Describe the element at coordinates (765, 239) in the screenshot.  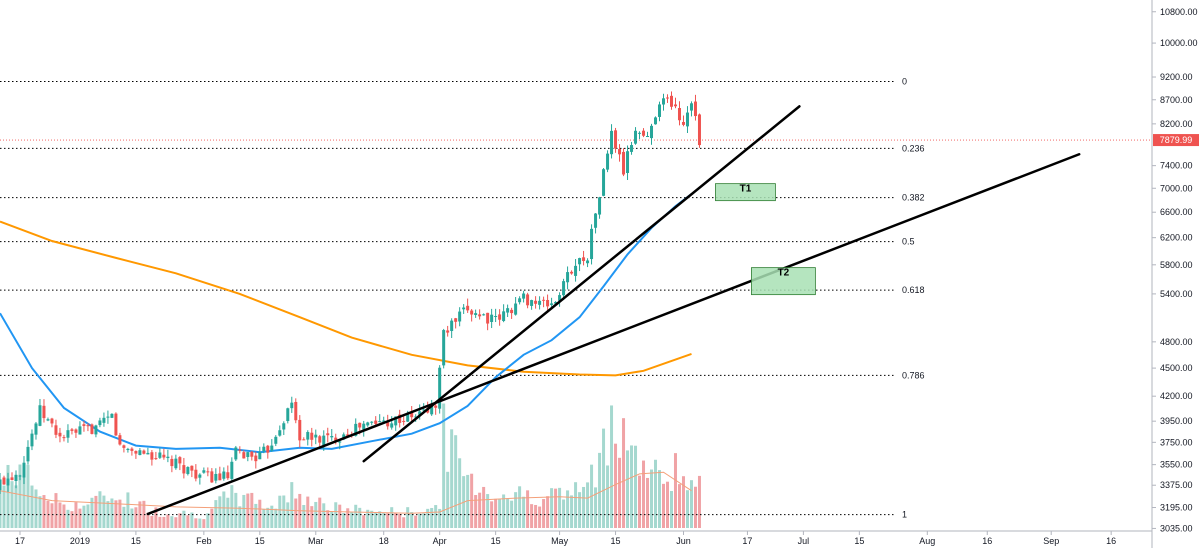
I see `target-zones: T1 T2` at that location.